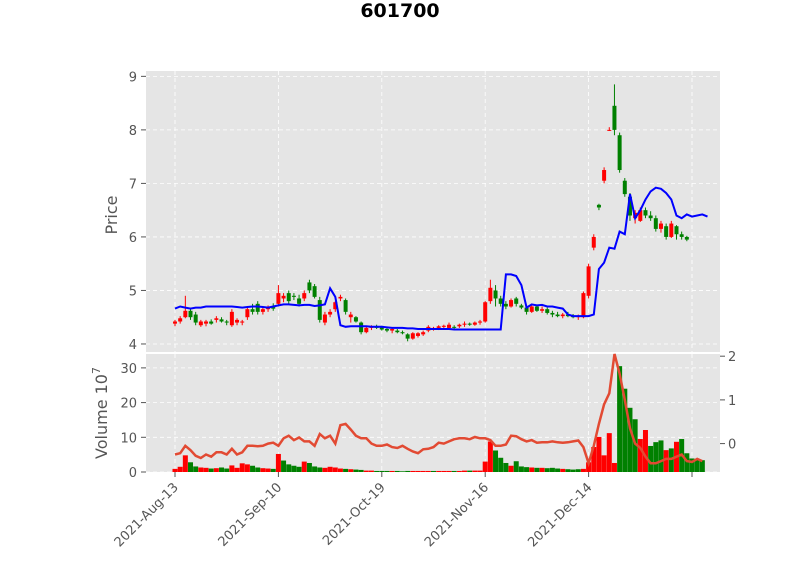 This screenshot has width=800, height=575. Describe the element at coordinates (133, 291) in the screenshot. I see `price-tick-label: 5` at that location.